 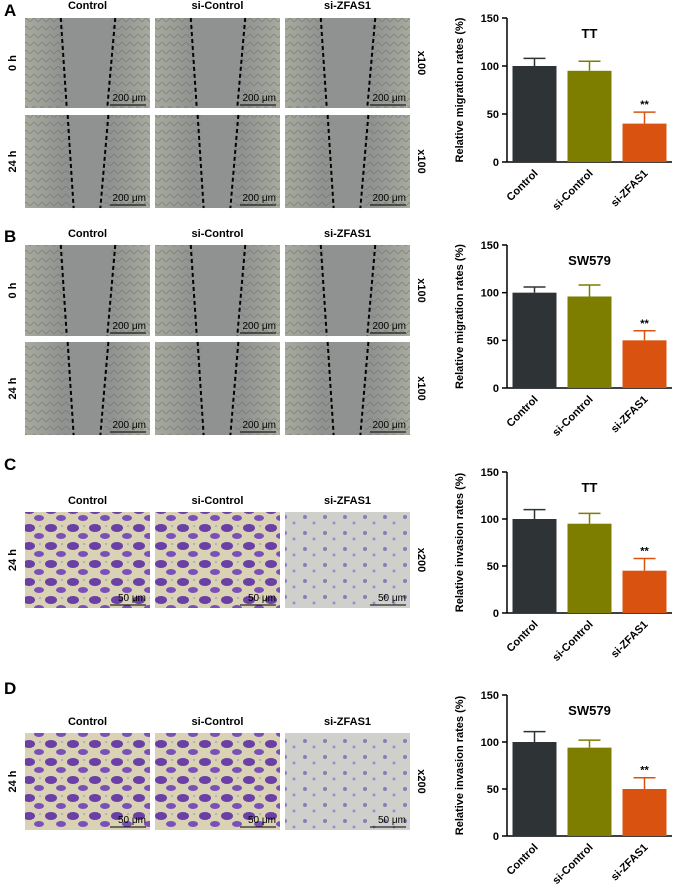 I want to click on panel-label: B, so click(x=10, y=236).